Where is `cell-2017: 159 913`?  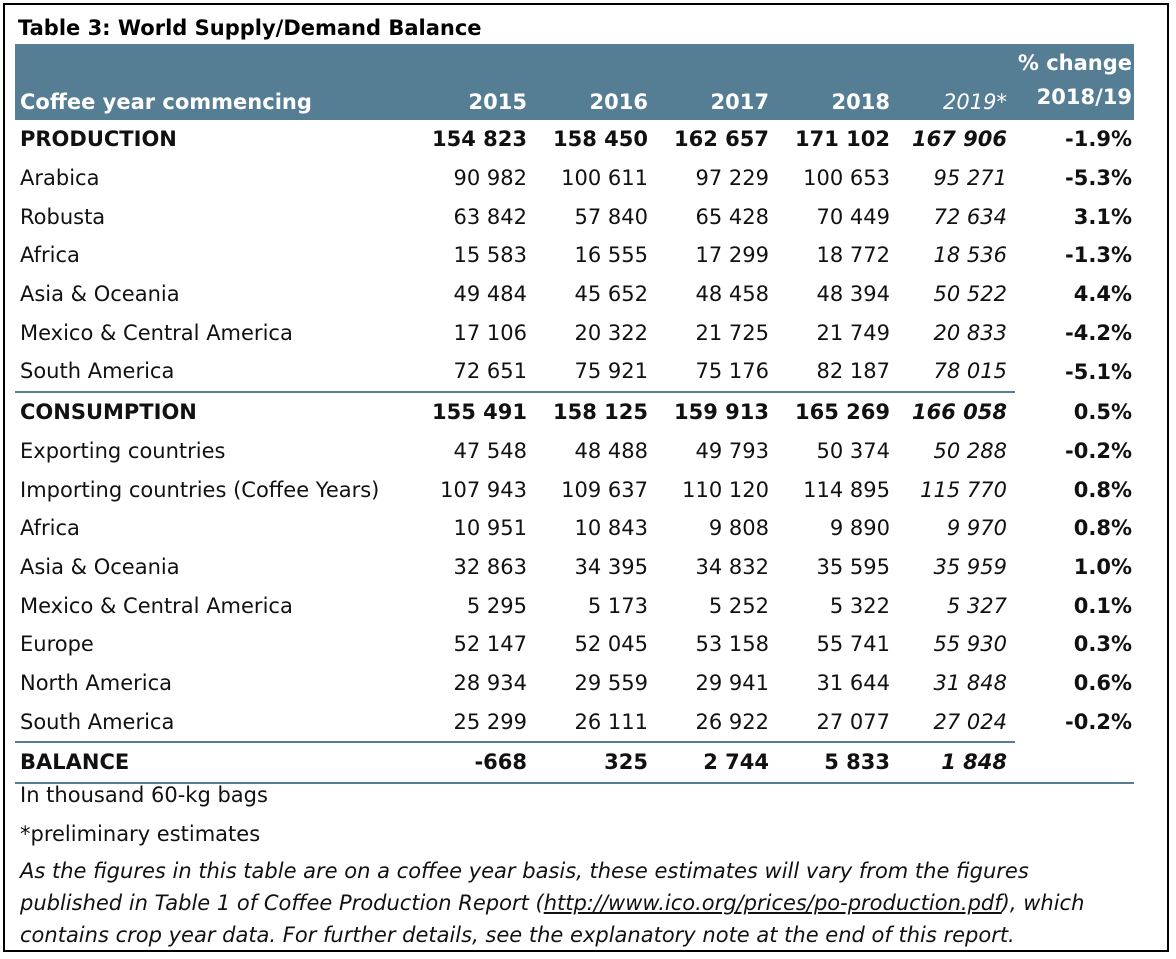
cell-2017: 159 913 is located at coordinates (721, 412).